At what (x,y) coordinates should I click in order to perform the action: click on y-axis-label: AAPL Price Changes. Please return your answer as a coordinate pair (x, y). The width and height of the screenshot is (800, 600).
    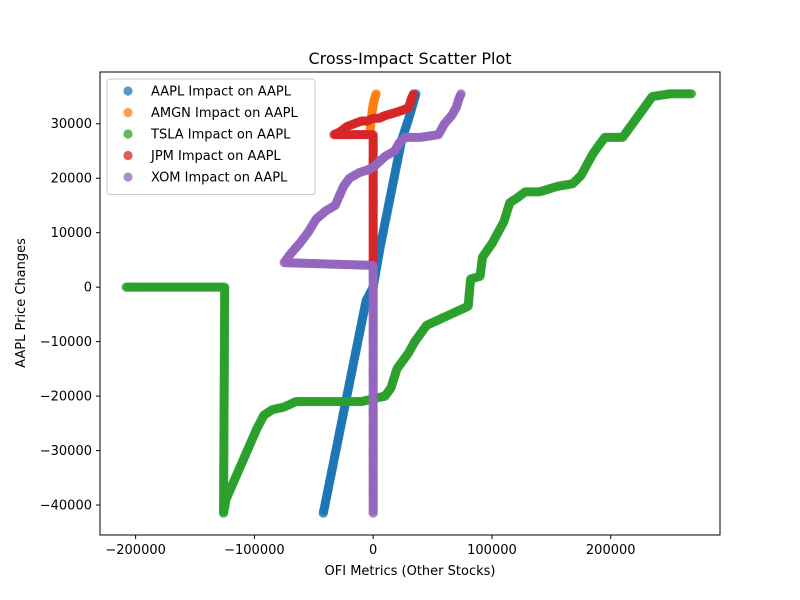
    Looking at the image, I should click on (21, 303).